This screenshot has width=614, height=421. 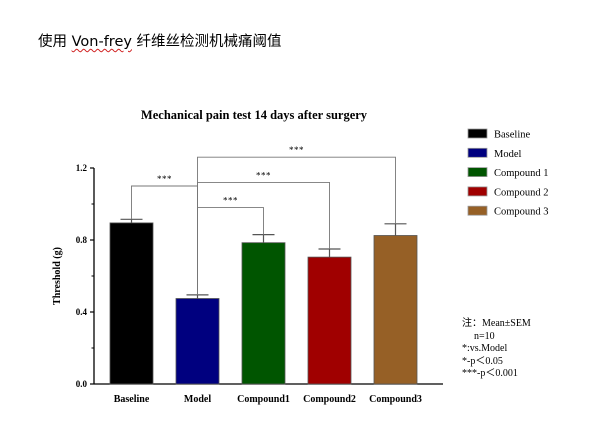 What do you see at coordinates (329, 399) in the screenshot?
I see `x-category-label: Compound2` at bounding box center [329, 399].